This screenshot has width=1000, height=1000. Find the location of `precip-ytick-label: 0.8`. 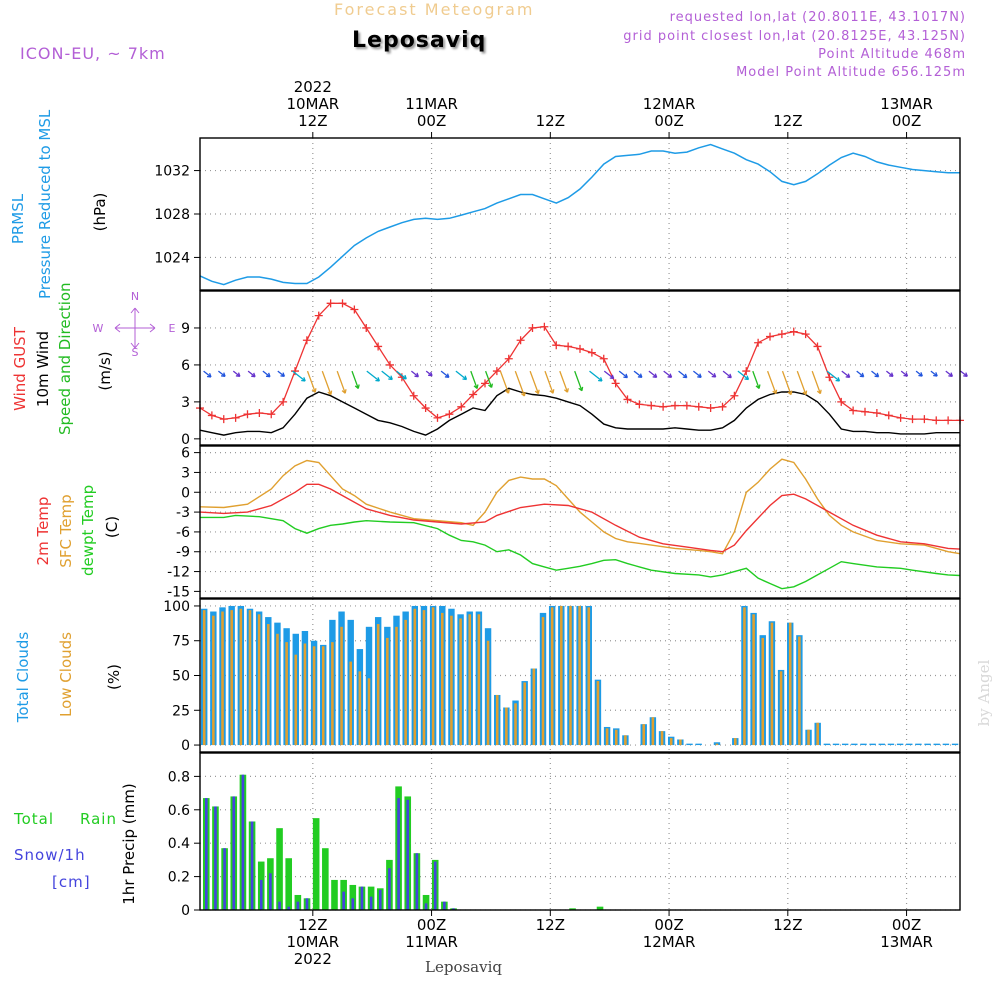

precip-ytick-label: 0.8 is located at coordinates (179, 777).